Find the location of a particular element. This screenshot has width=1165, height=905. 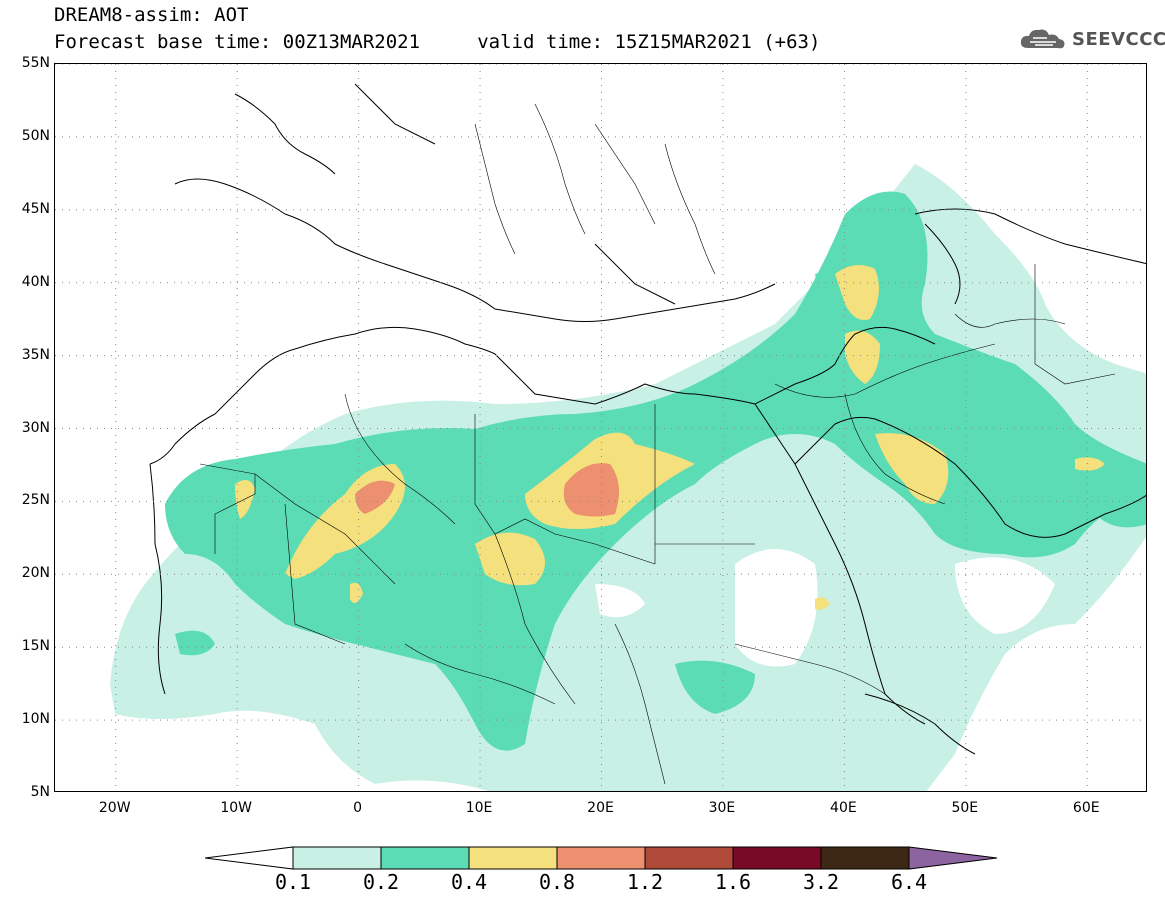

colorbar-under-triangle is located at coordinates (249, 858).